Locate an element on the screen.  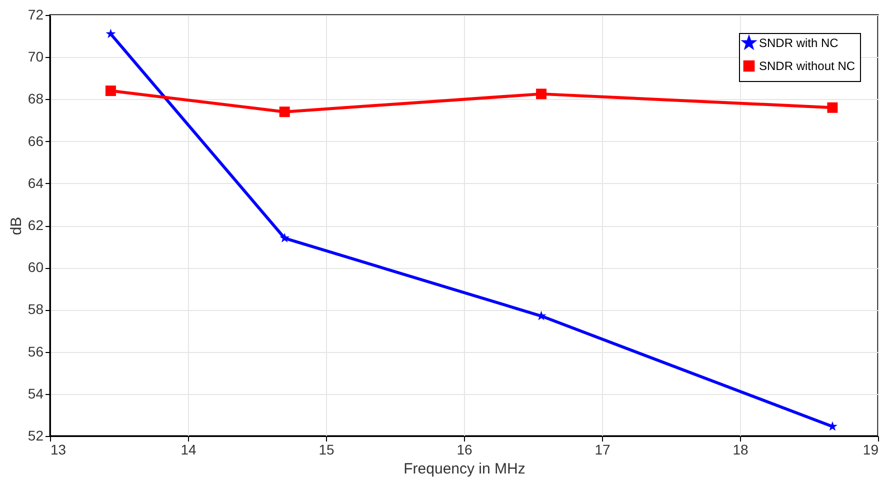
x-tick-label: 16 is located at coordinates (464, 450).